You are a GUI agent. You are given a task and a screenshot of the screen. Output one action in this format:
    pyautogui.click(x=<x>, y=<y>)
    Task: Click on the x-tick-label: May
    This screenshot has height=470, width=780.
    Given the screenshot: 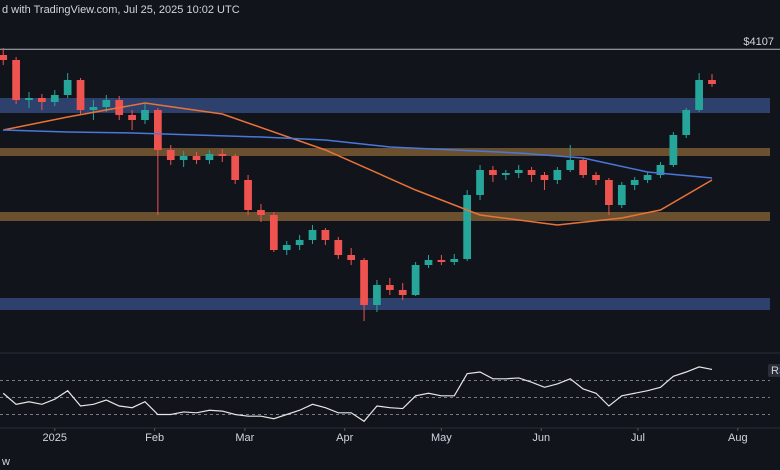 What is the action you would take?
    pyautogui.click(x=441, y=438)
    